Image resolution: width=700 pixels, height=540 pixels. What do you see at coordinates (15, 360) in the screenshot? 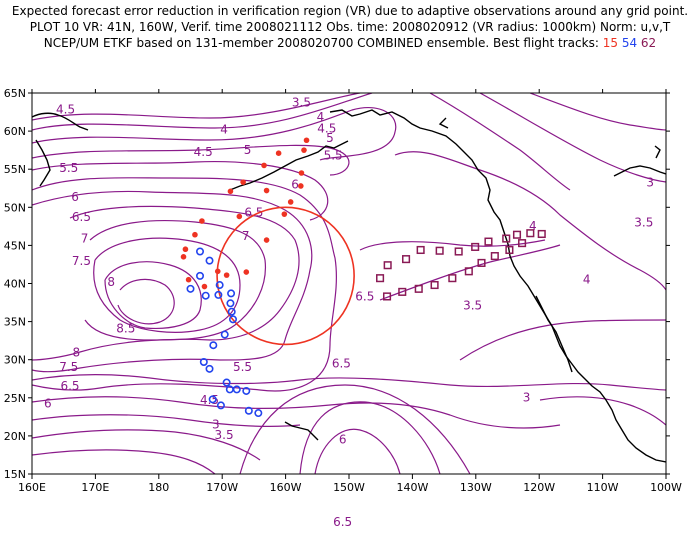
I see `lat-label: 30N` at bounding box center [15, 360].